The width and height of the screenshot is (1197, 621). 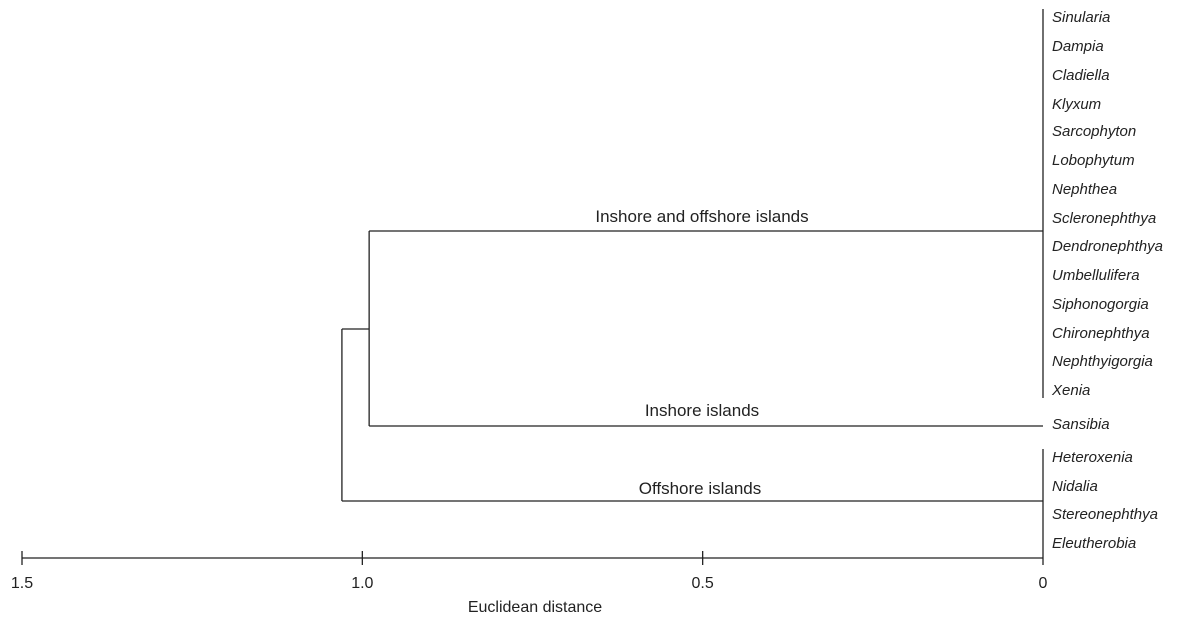 What do you see at coordinates (1094, 543) in the screenshot?
I see `taxon-label: Eleutherobia` at bounding box center [1094, 543].